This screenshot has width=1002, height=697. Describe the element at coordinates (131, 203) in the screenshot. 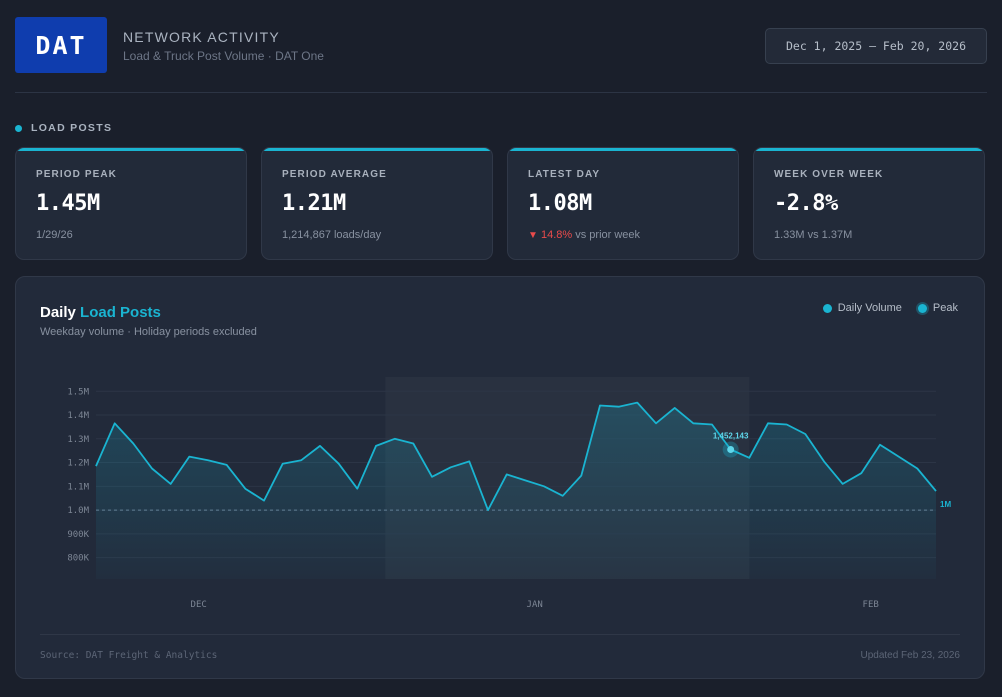

I see `stat-card-period-peak: PERIOD PEAK 1.45M 1/29/26` at that location.